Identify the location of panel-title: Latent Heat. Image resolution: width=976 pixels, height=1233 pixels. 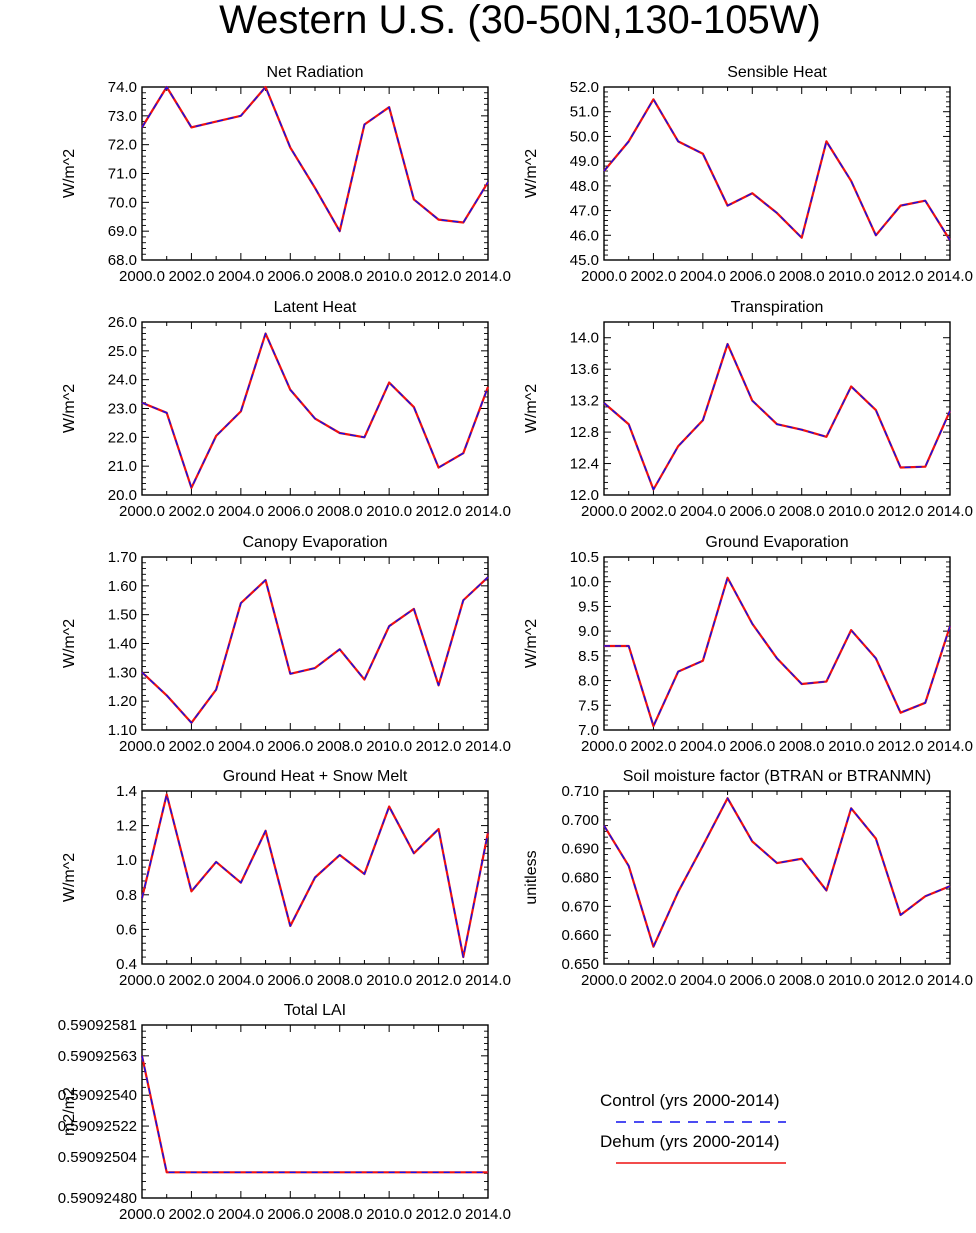
(315, 307).